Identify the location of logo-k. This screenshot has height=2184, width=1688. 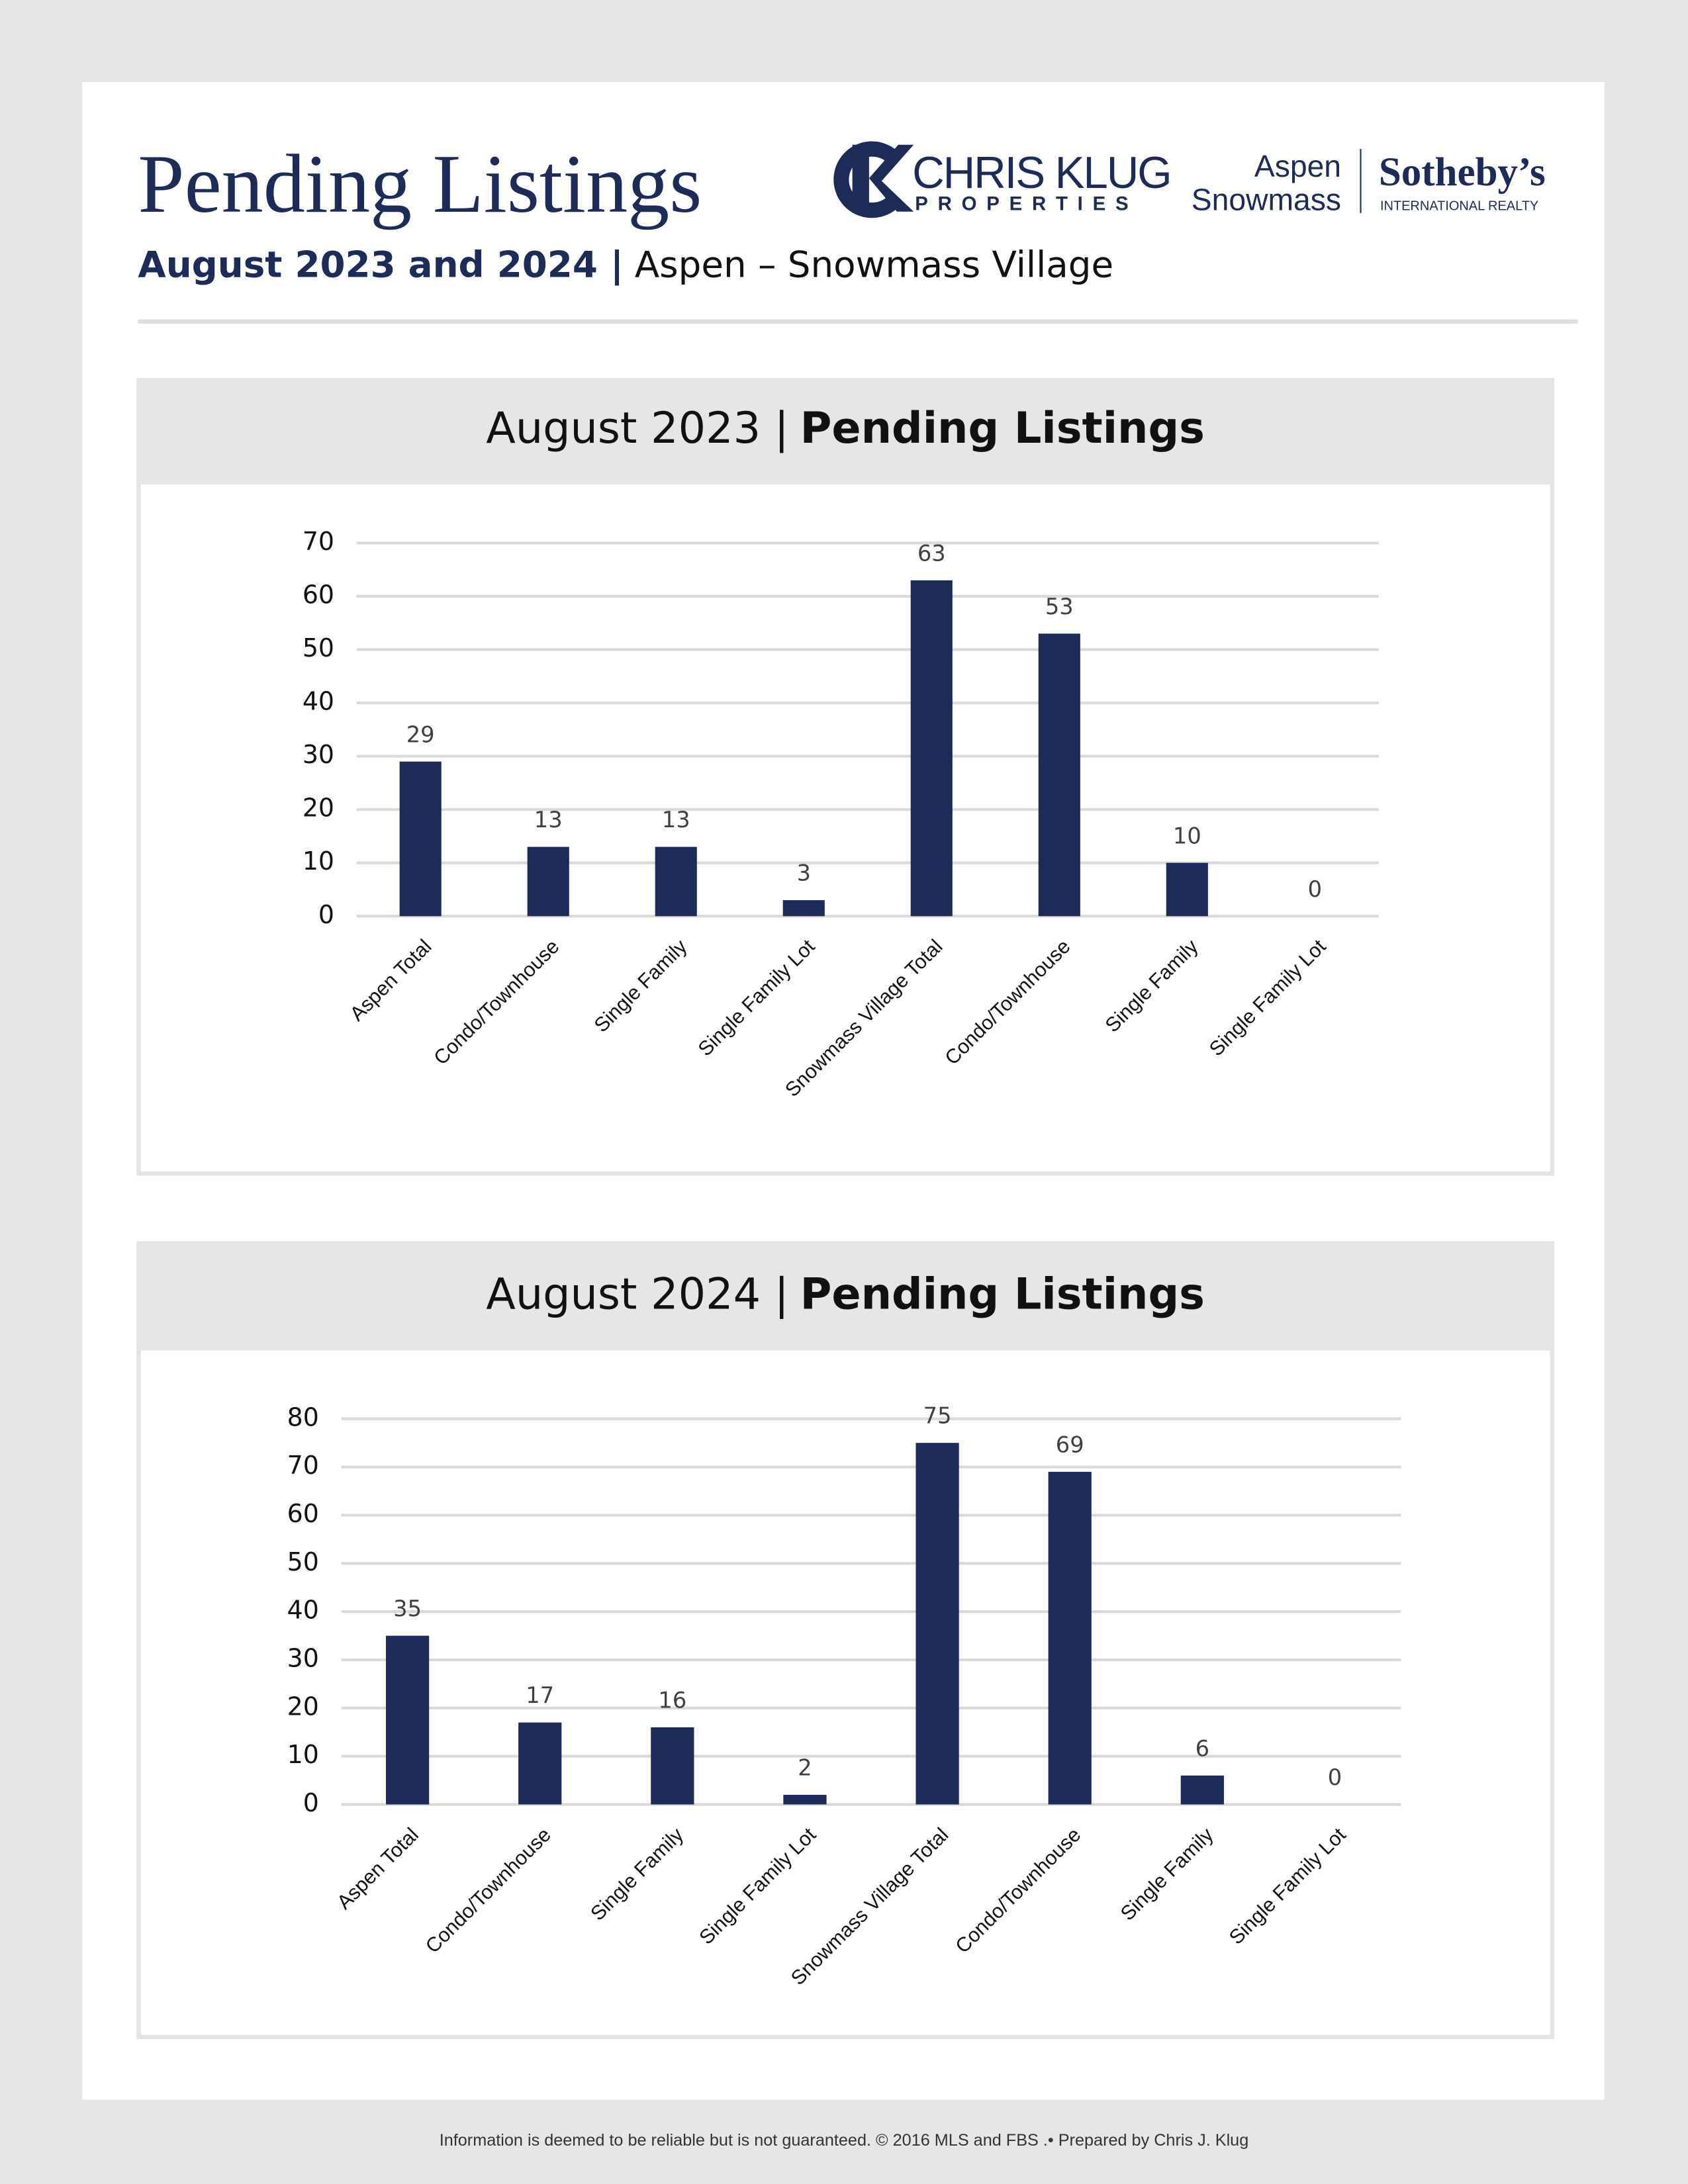
(883, 178).